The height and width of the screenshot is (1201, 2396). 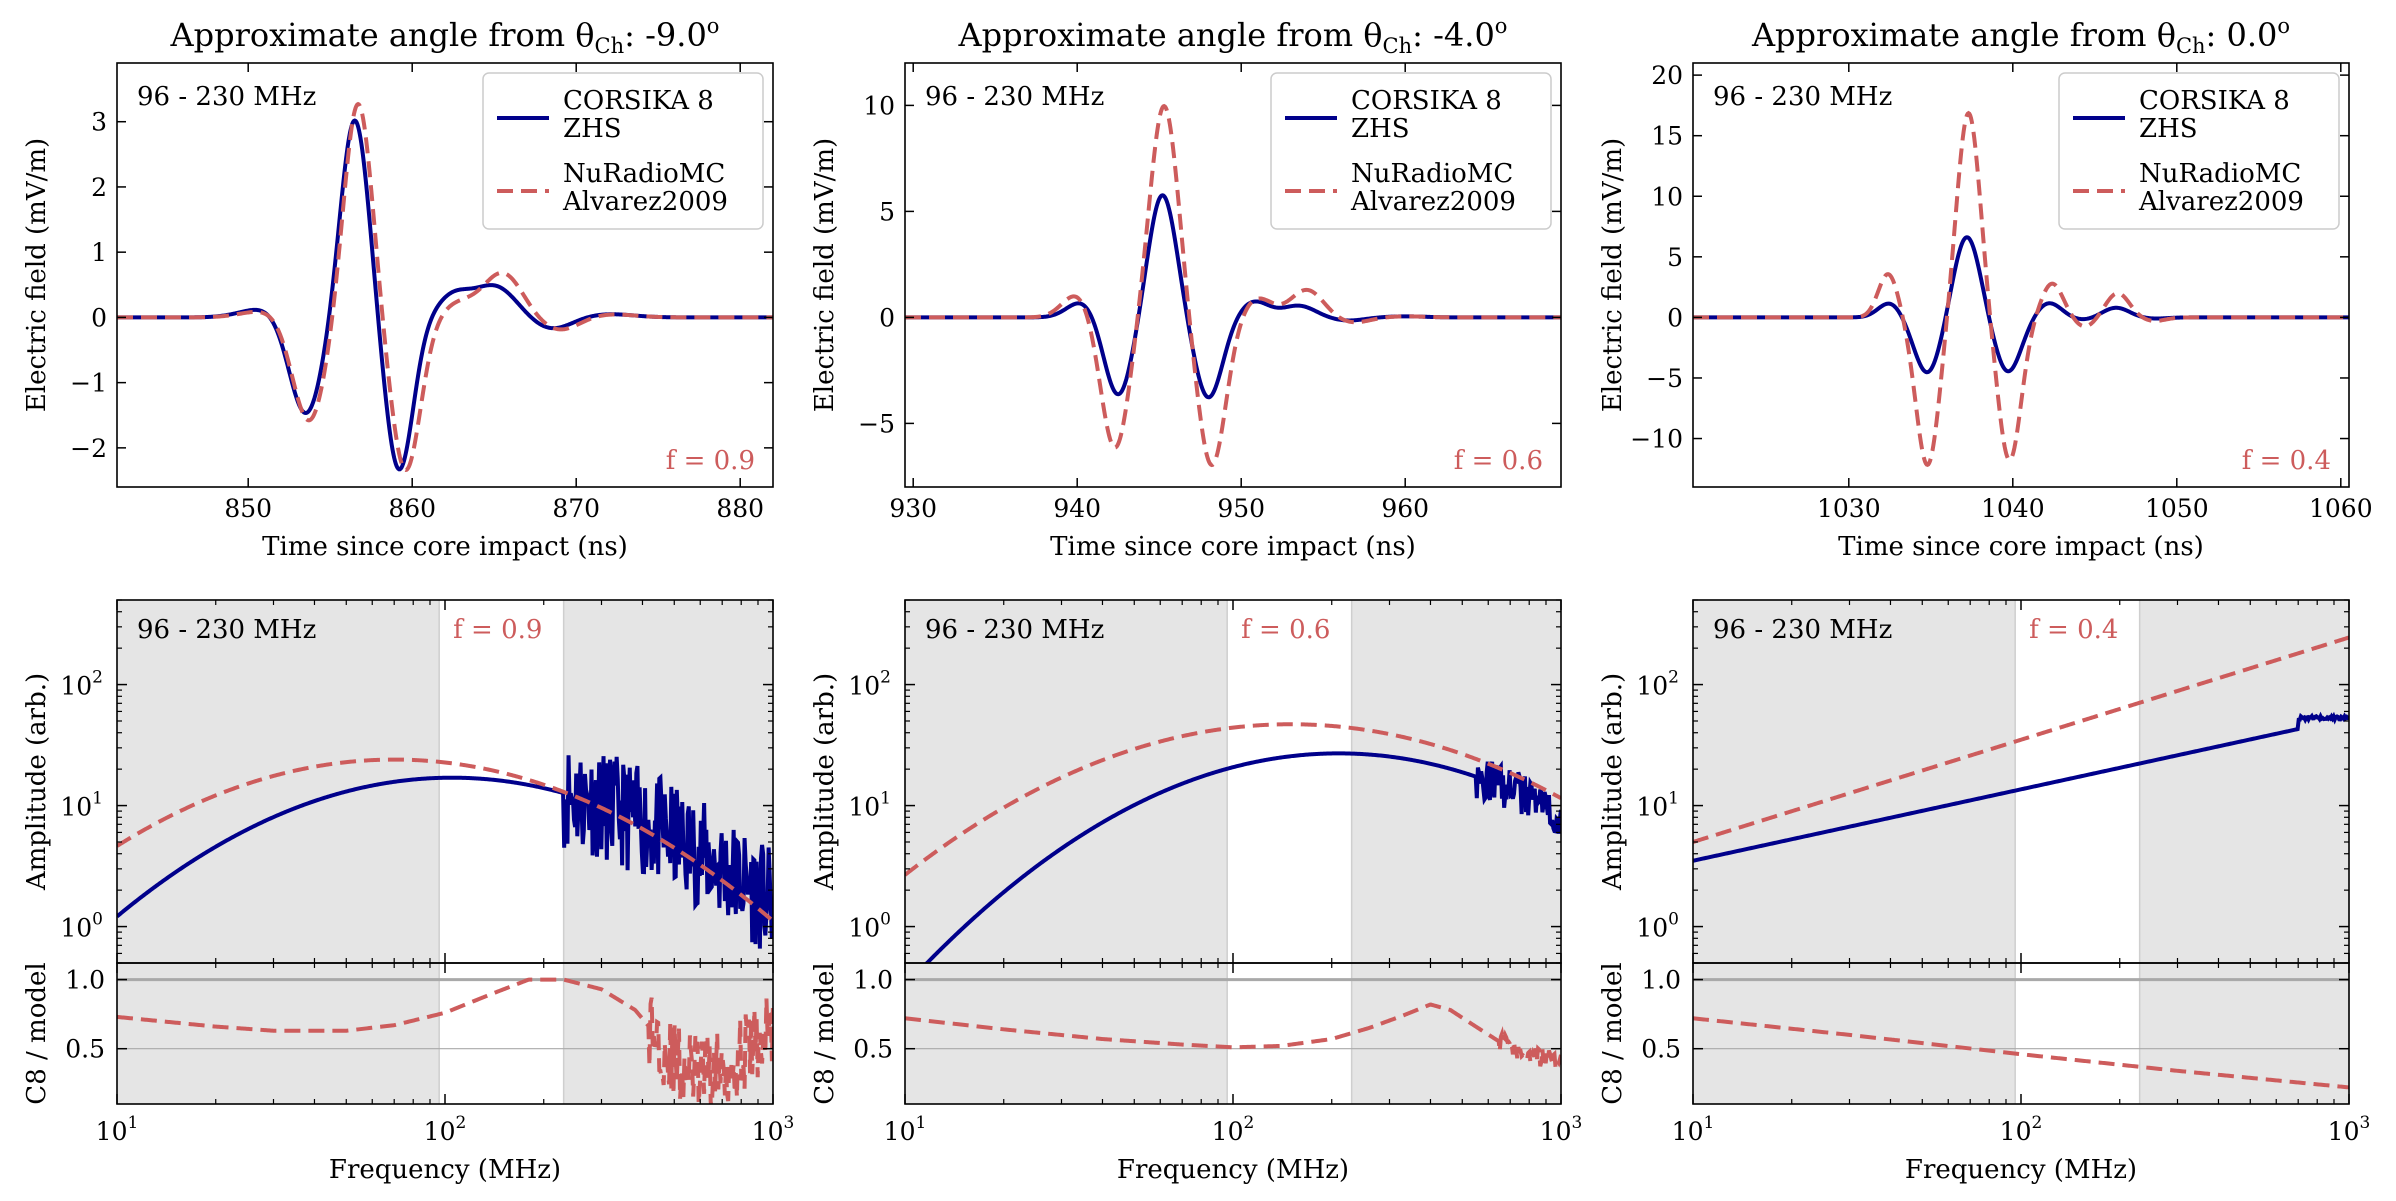 I want to click on legend-box, so click(x=2199, y=151).